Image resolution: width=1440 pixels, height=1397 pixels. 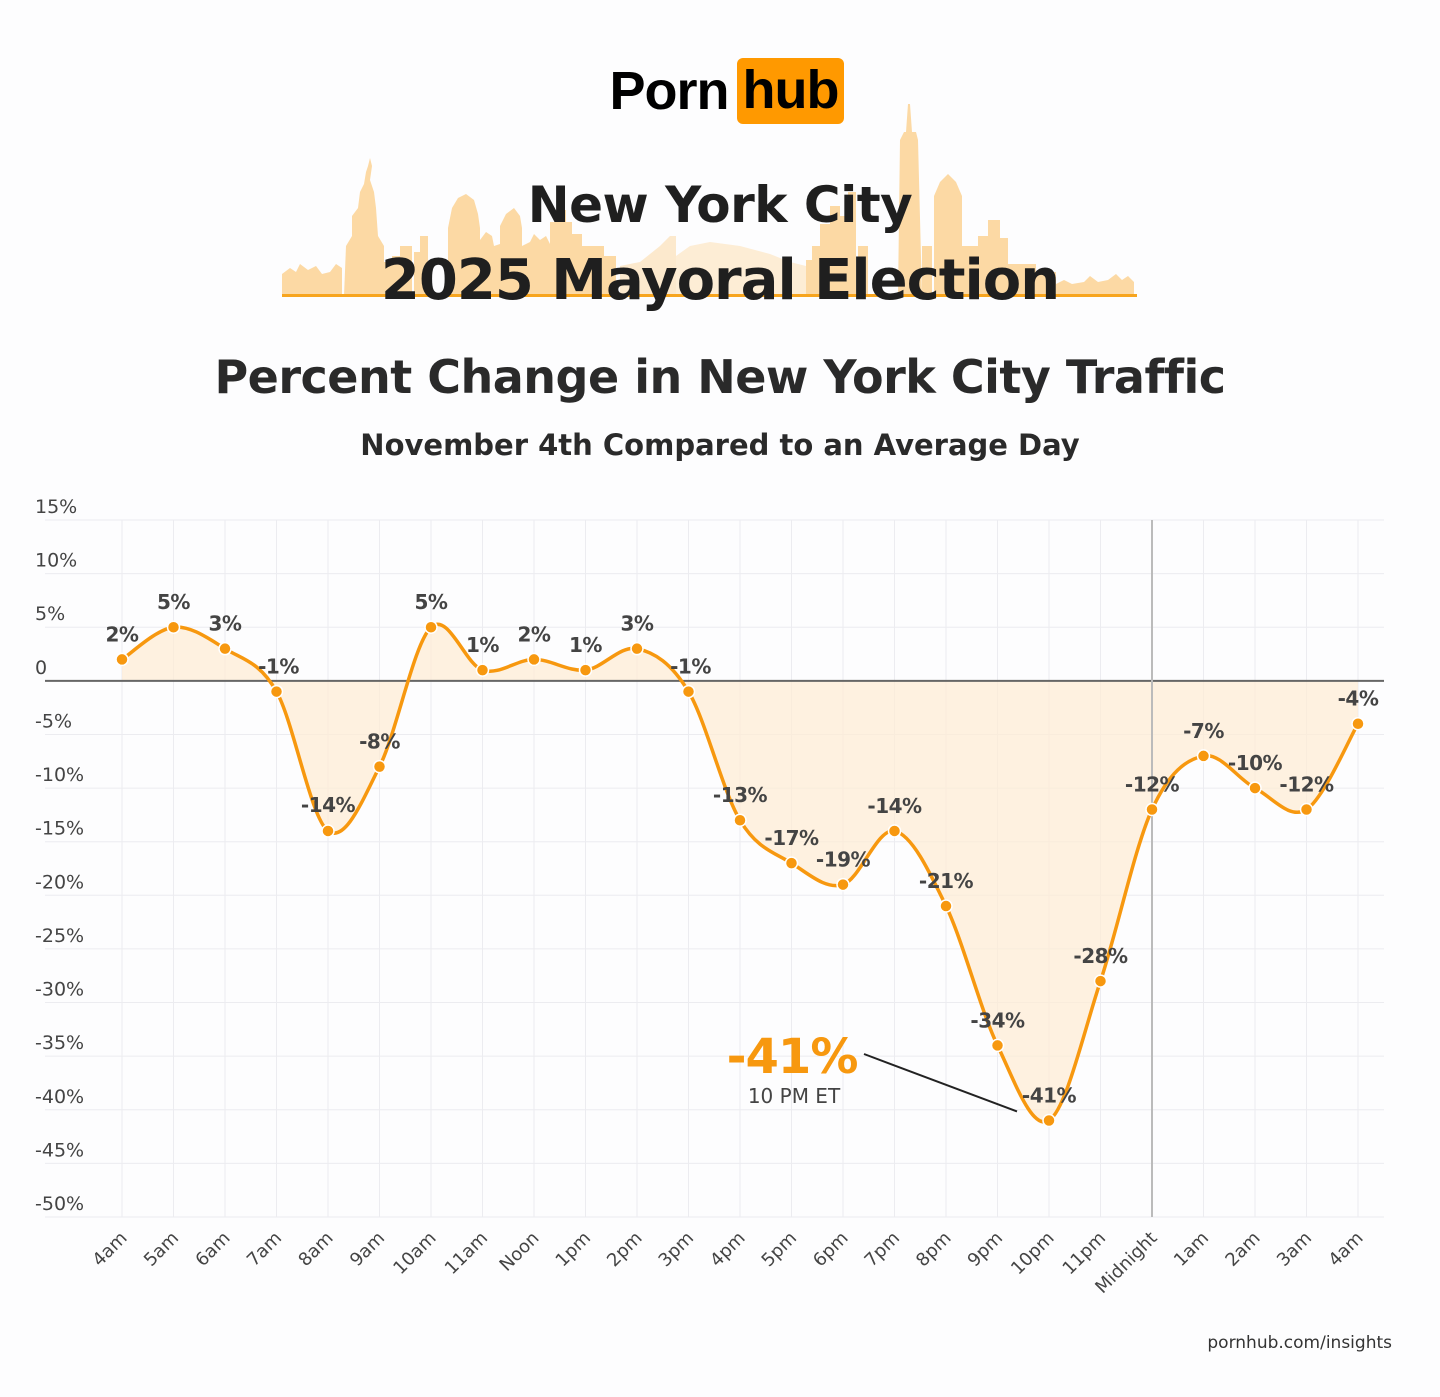 What do you see at coordinates (367, 1249) in the screenshot?
I see `x-tick-label: 9am` at bounding box center [367, 1249].